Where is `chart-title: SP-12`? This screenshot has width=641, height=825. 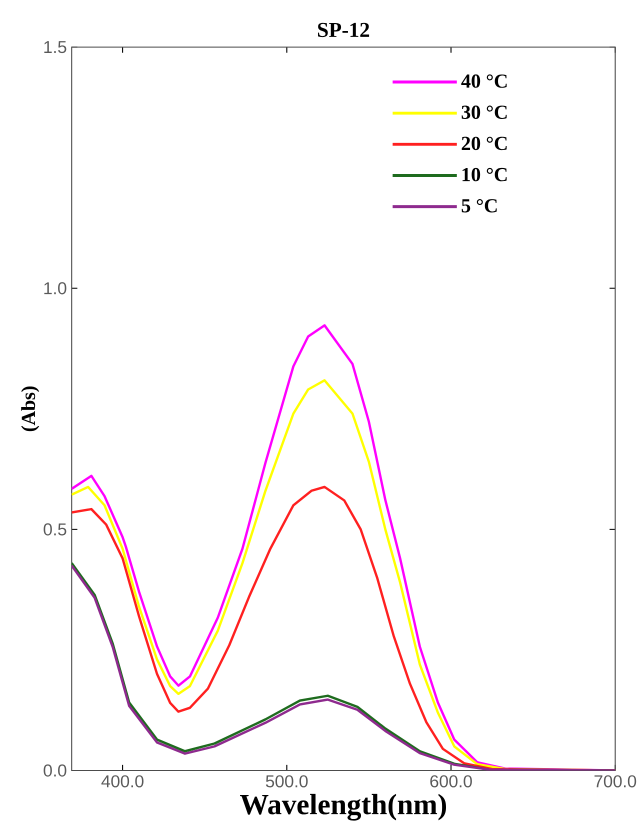 chart-title: SP-12 is located at coordinates (343, 30).